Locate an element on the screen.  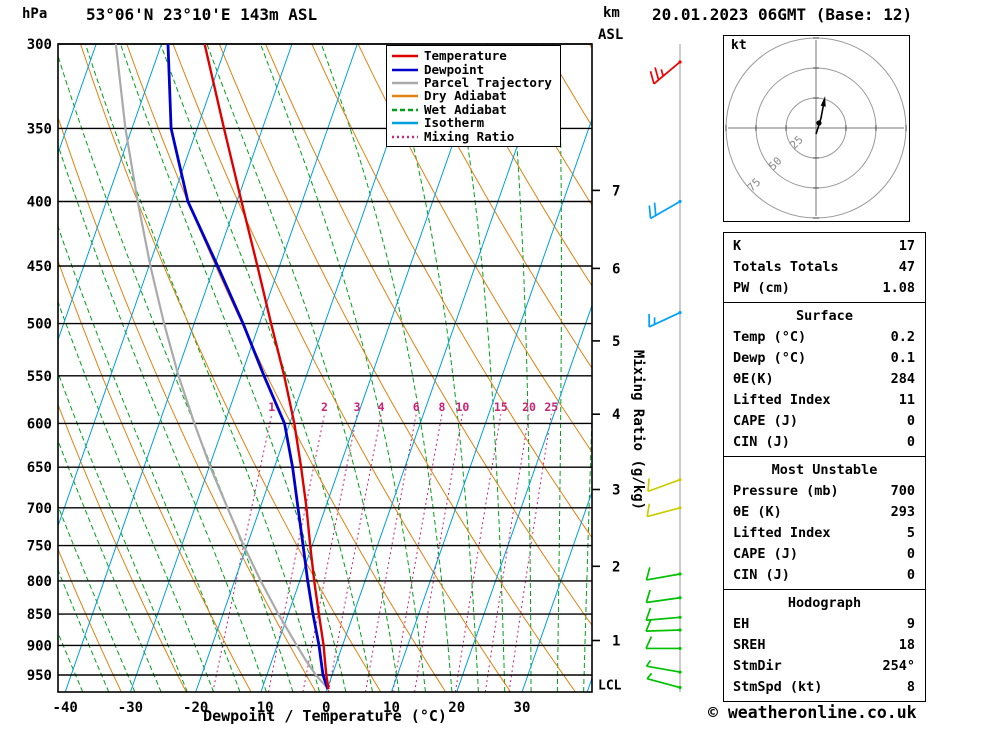
temp-tick-label: -40 is located at coordinates (65, 708).